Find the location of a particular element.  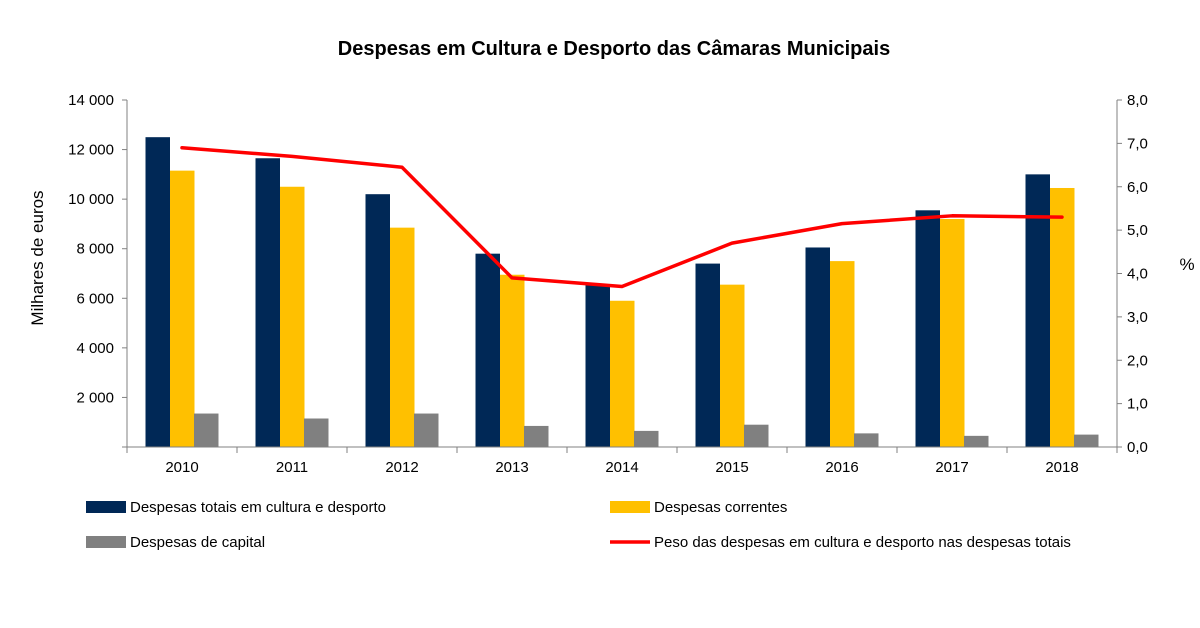

legend-label: Despesas de capital is located at coordinates (197, 542).